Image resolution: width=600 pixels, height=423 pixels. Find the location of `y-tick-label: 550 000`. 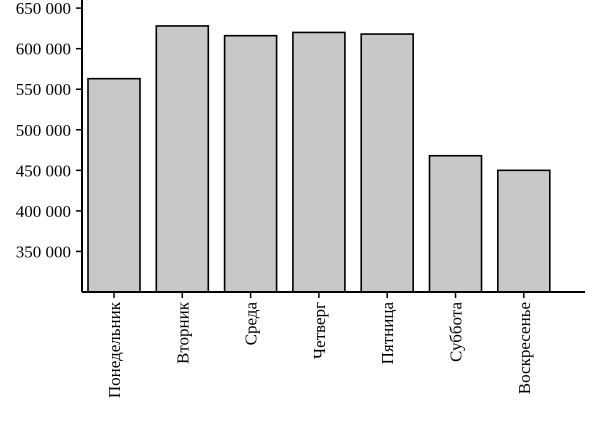

y-tick-label: 550 000 is located at coordinates (43, 89).